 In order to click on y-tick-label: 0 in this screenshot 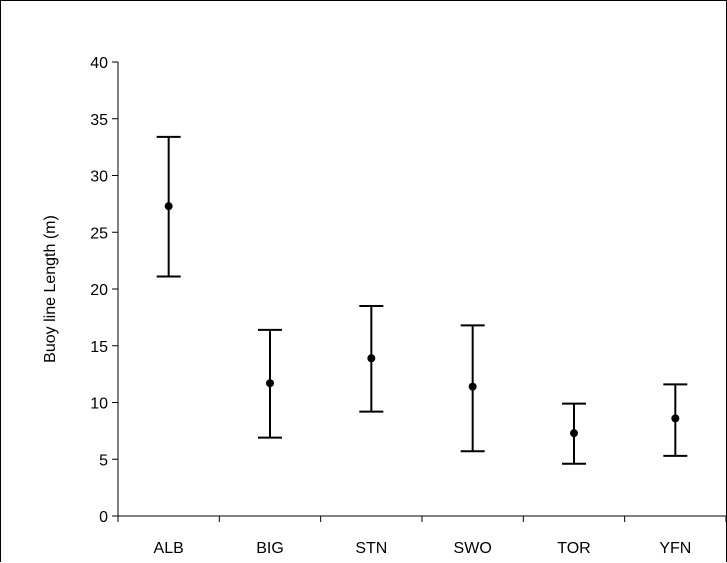, I will do `click(103, 517)`.